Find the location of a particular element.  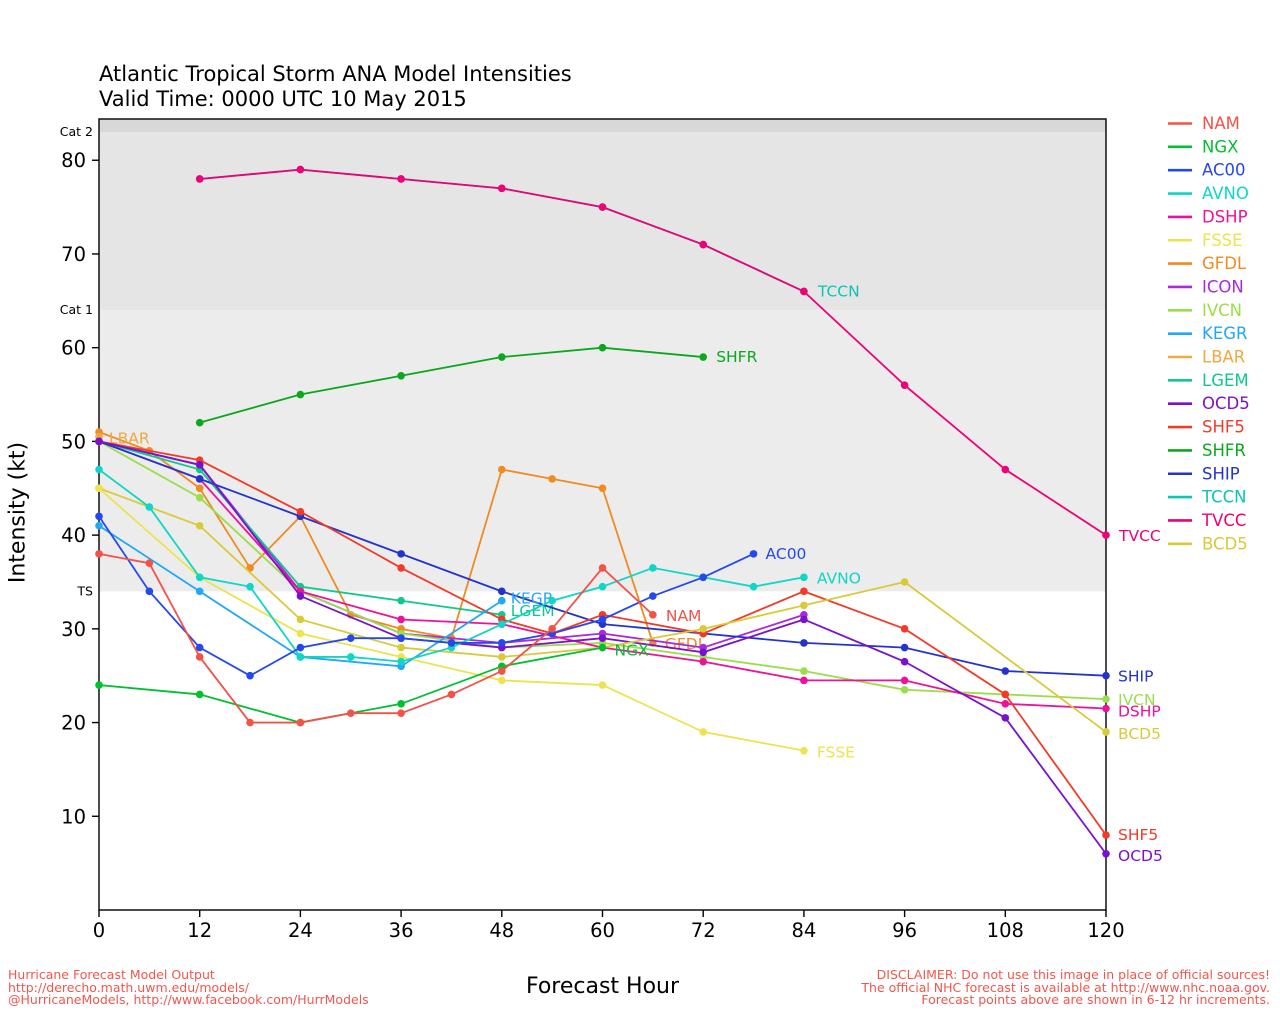

series-point-SHIP-h120 is located at coordinates (1106, 675).